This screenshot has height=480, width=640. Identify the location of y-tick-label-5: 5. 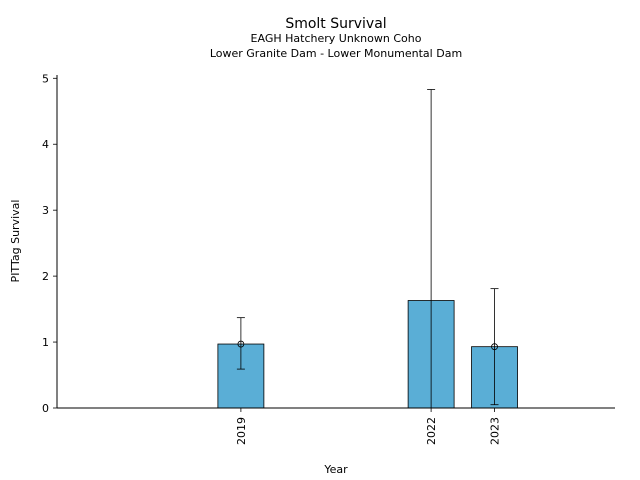
(45, 78).